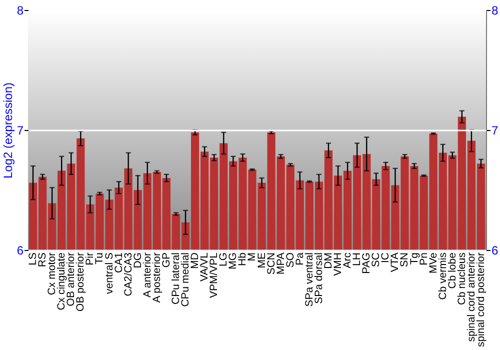  Describe the element at coordinates (20, 11) in the screenshot. I see `y-tick-label: 8` at that location.